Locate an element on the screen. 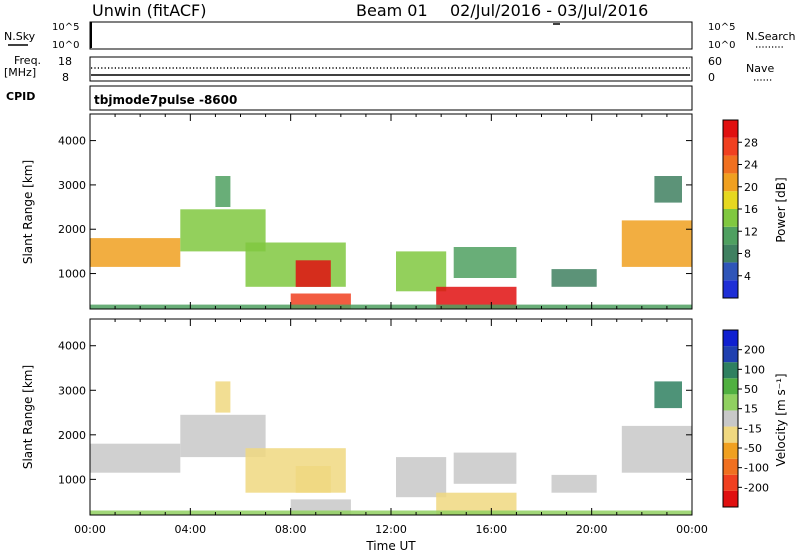  power-ylabel: Slant Range [km] is located at coordinates (28, 212).